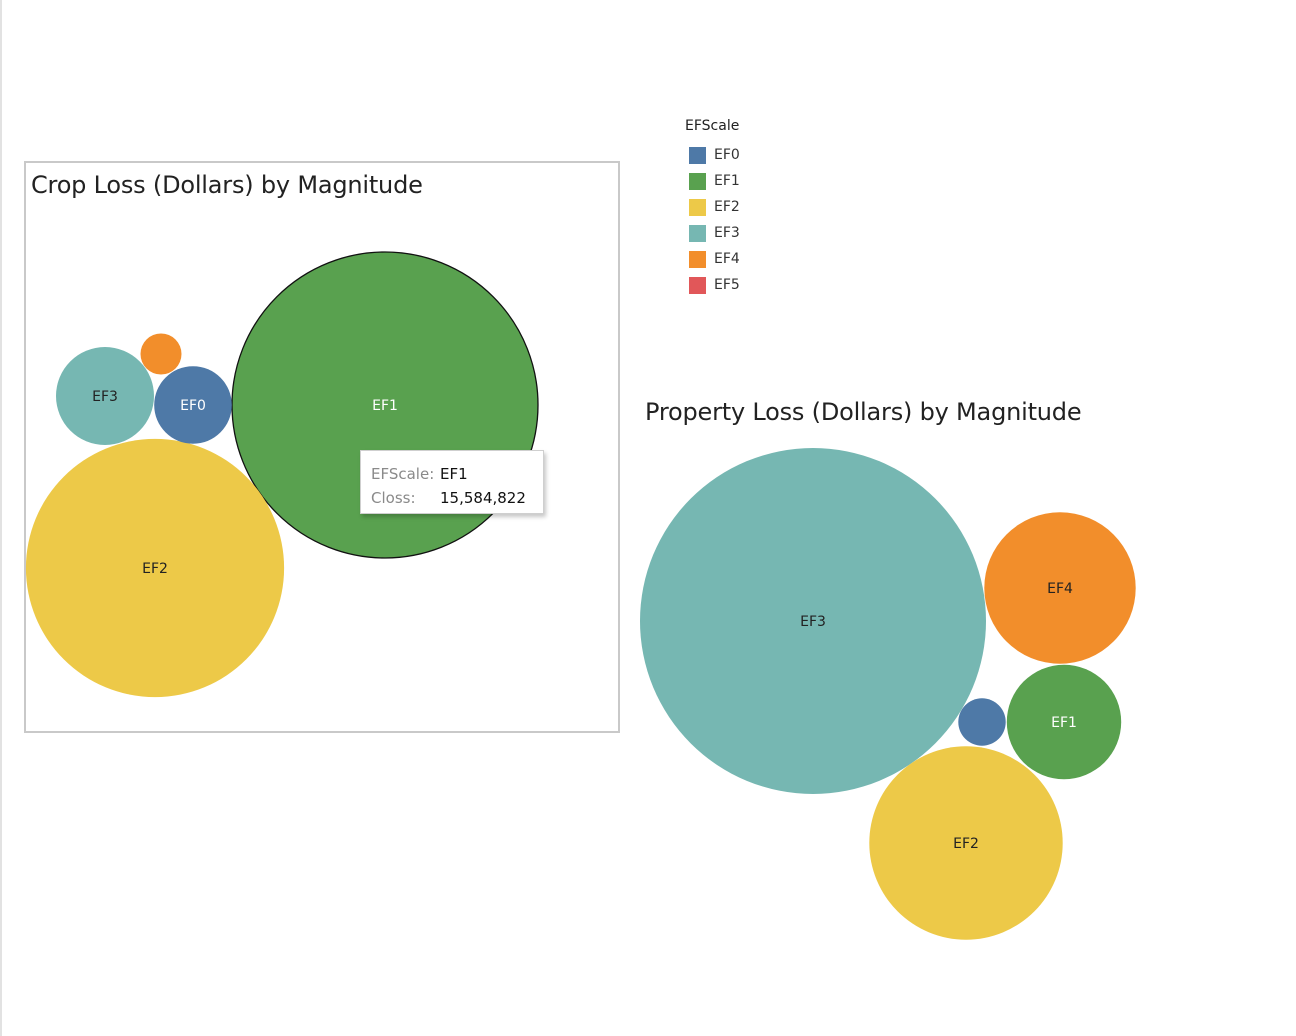 The width and height of the screenshot is (1296, 1036). I want to click on legend-label: EF2, so click(727, 207).